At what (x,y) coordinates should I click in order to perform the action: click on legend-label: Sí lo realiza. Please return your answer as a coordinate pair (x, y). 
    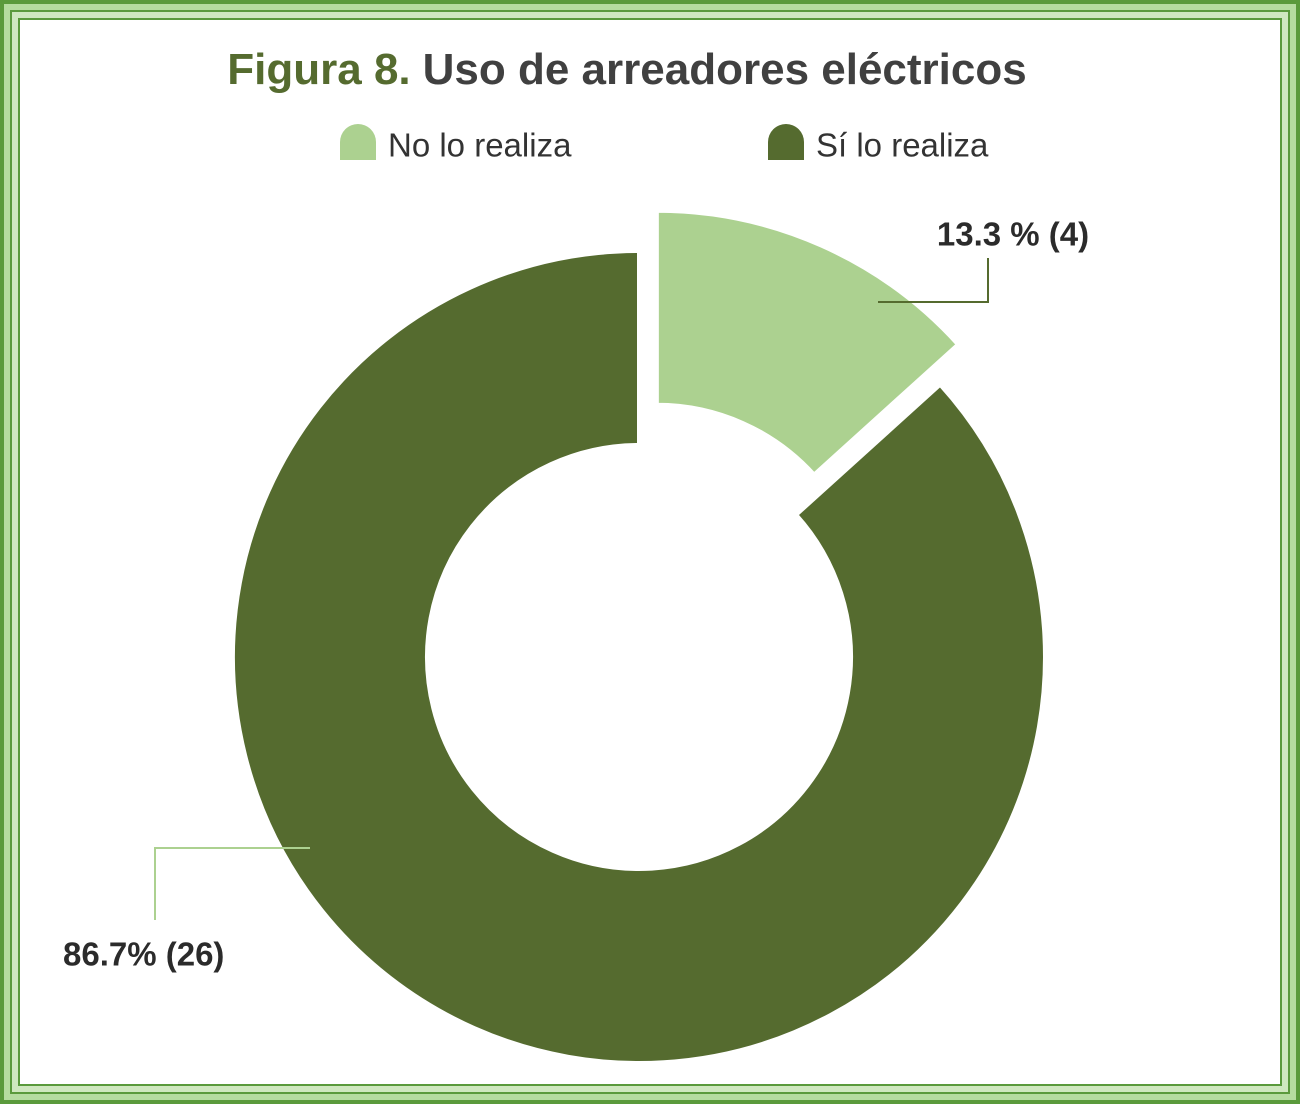
    Looking at the image, I should click on (902, 145).